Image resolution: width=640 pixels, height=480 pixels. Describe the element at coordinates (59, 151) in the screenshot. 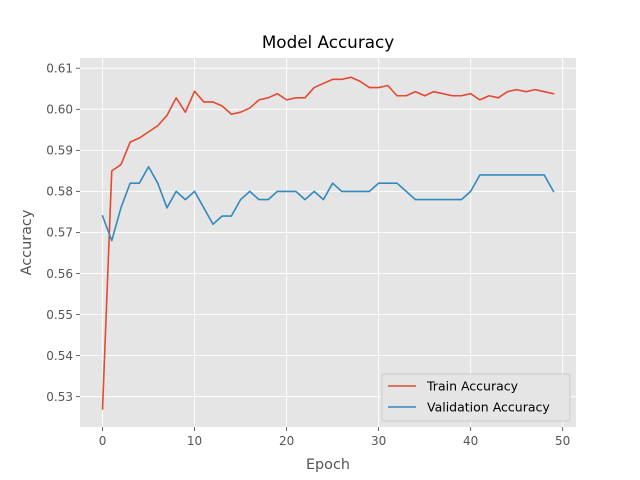

I see `y-tick-label: 0.59` at that location.